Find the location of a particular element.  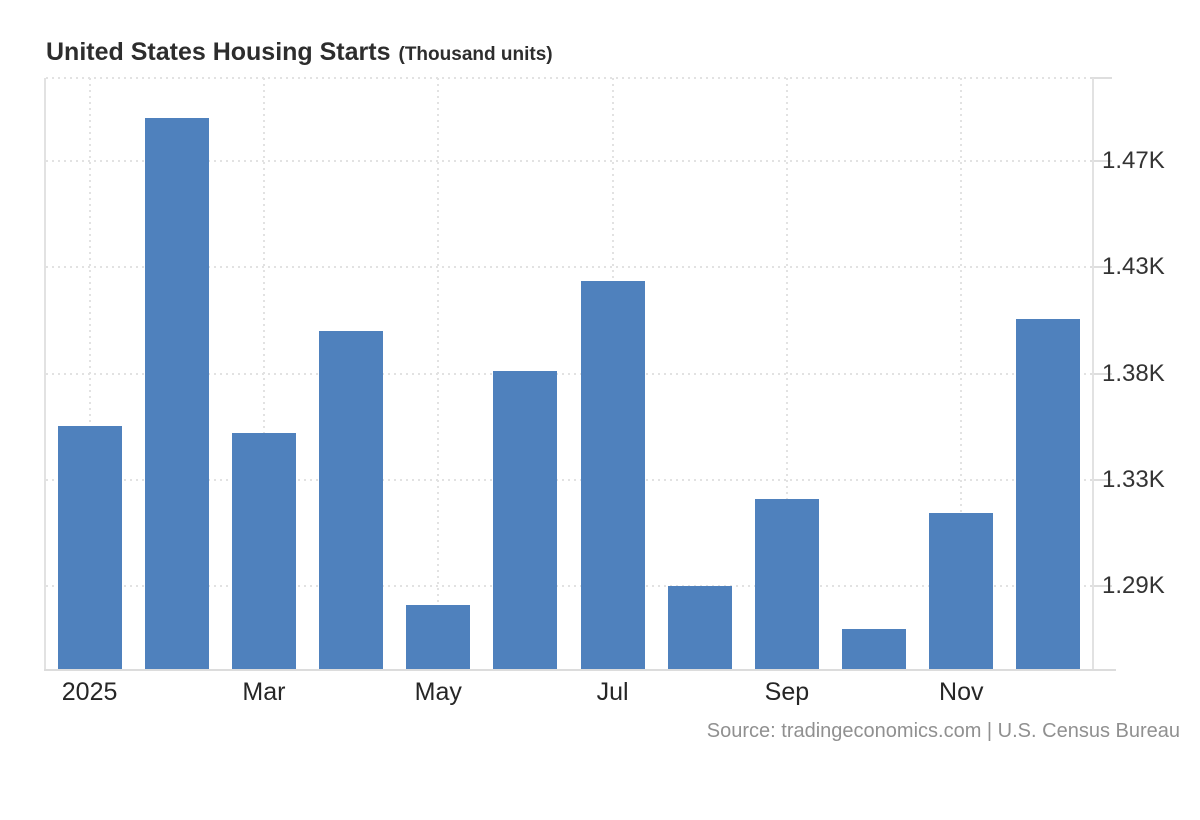

bar-mar-2025 is located at coordinates (263, 550).